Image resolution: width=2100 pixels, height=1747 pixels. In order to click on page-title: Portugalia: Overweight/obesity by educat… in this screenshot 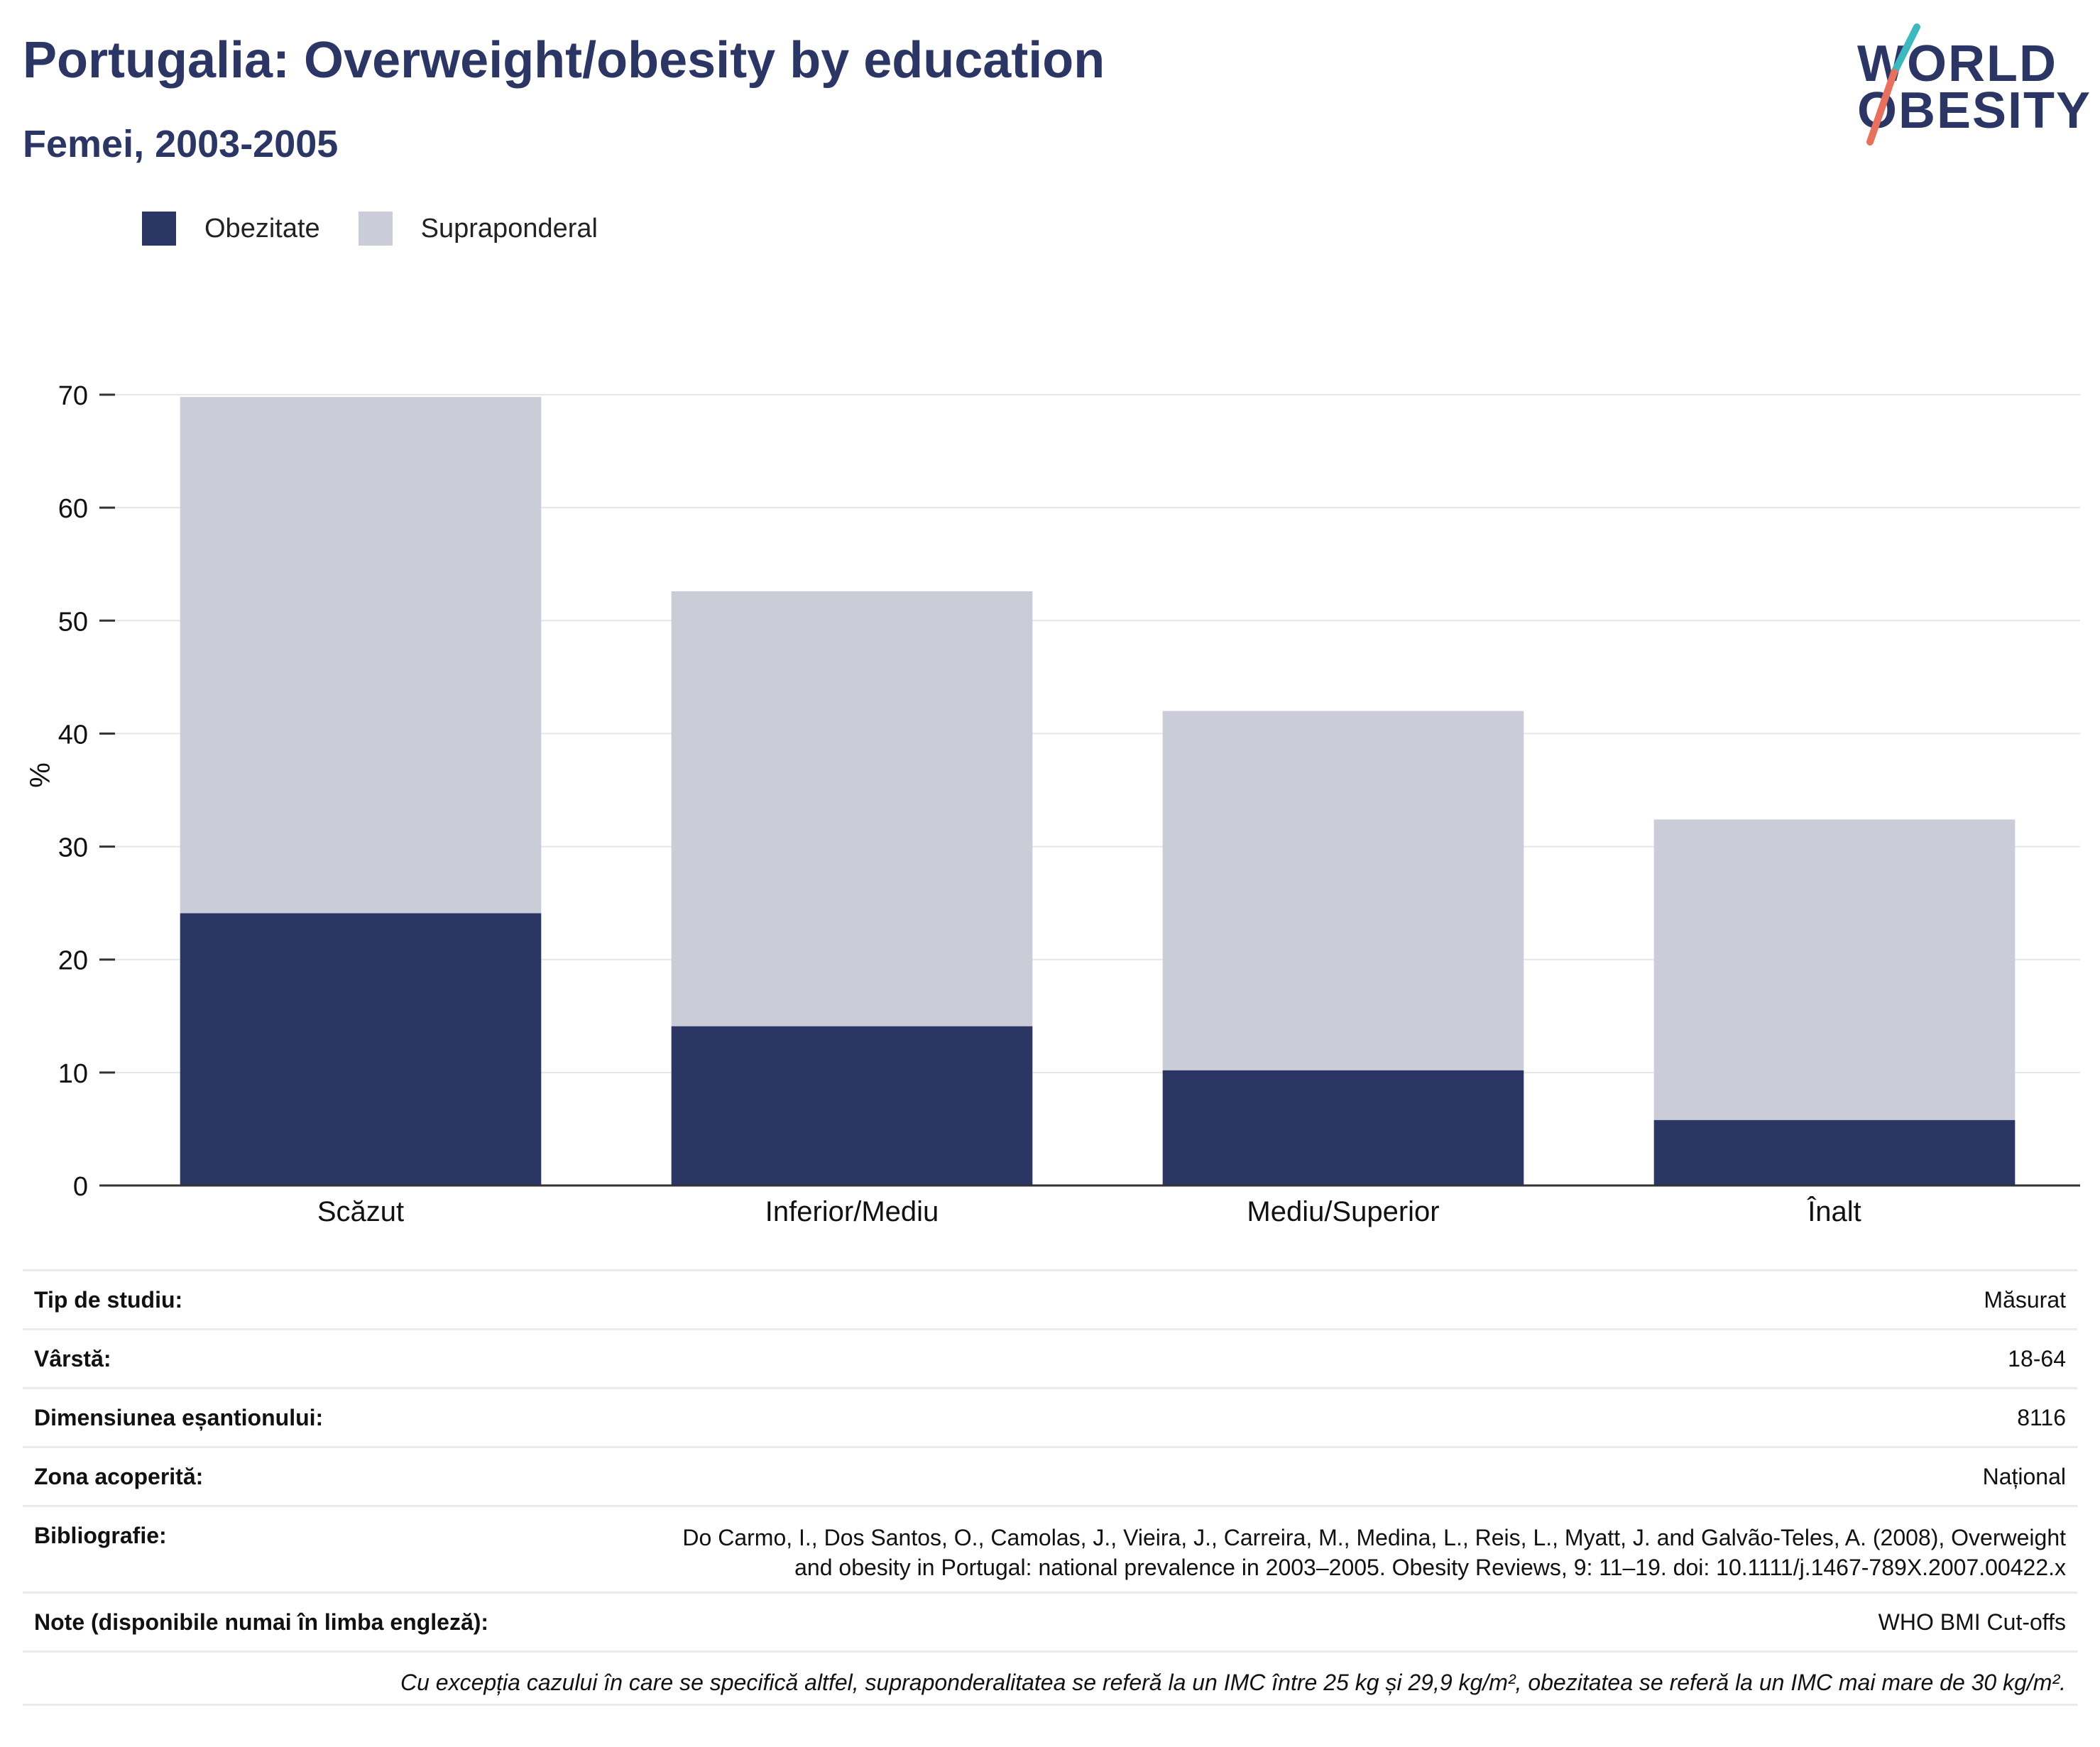, I will do `click(564, 60)`.